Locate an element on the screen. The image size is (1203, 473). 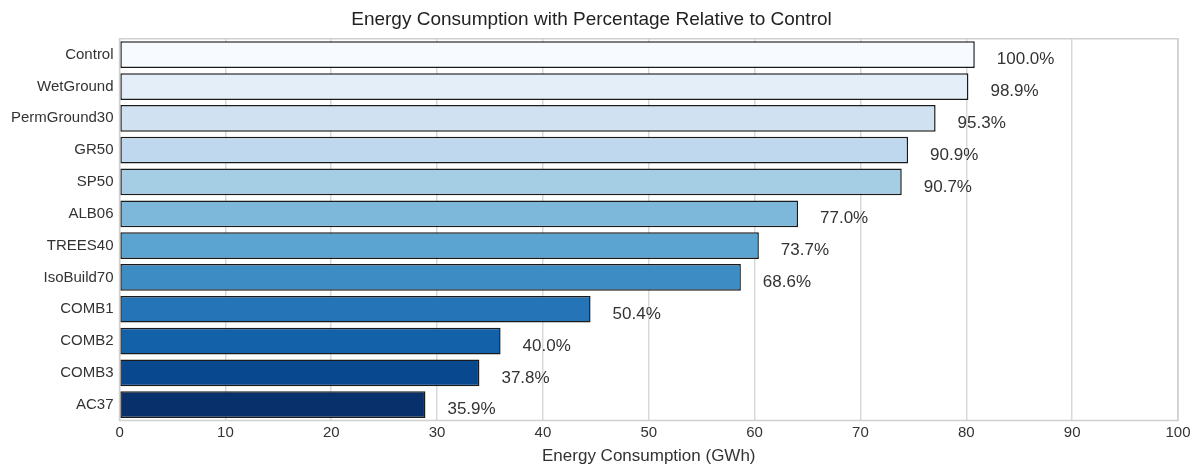
x-axis-title: Energy Consumption (GWh) is located at coordinates (649, 456).